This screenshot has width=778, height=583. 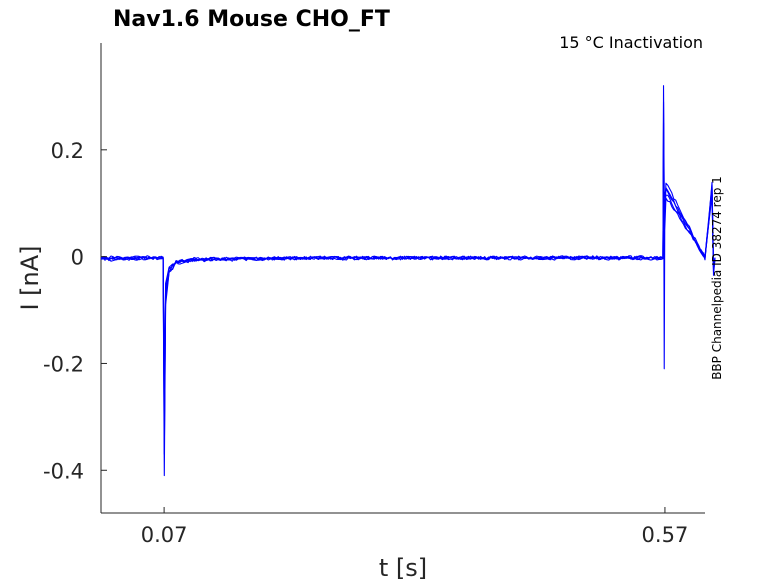 What do you see at coordinates (717, 278) in the screenshot?
I see `channelpedia-id-label: BBP Channelpedia ID 38274 rep 1` at bounding box center [717, 278].